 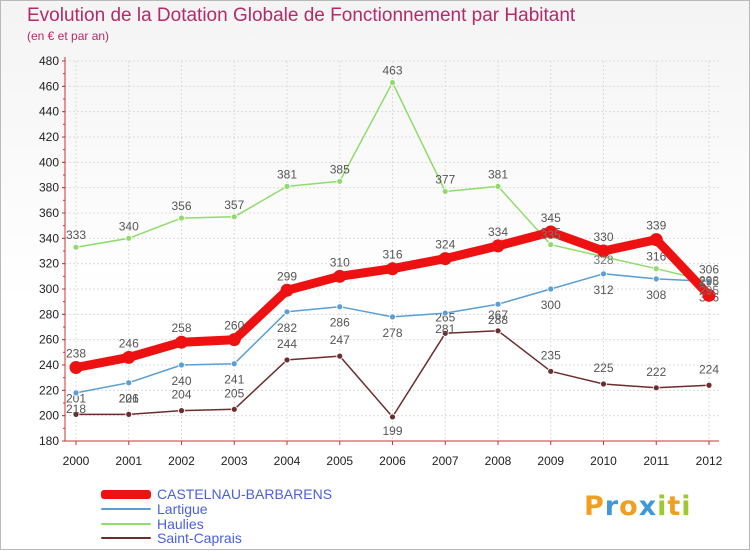 What do you see at coordinates (49, 162) in the screenshot?
I see `y-tick-label: 400` at bounding box center [49, 162].